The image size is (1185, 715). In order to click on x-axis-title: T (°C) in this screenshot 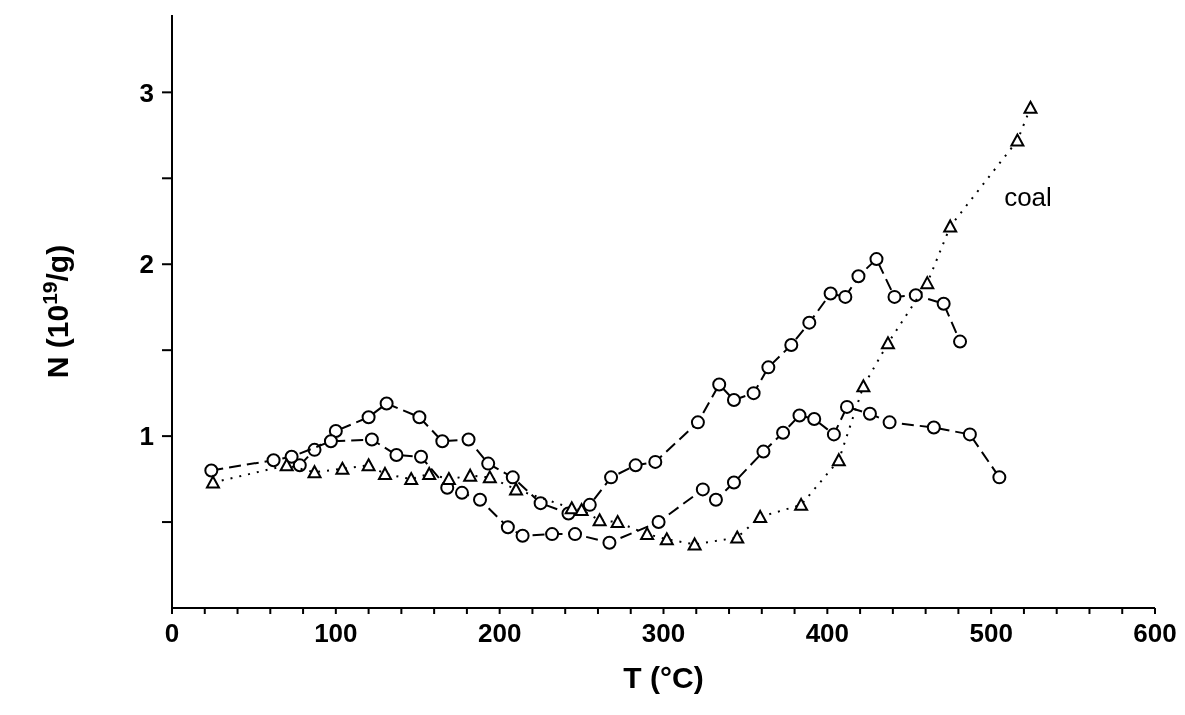, I will do `click(663, 677)`.